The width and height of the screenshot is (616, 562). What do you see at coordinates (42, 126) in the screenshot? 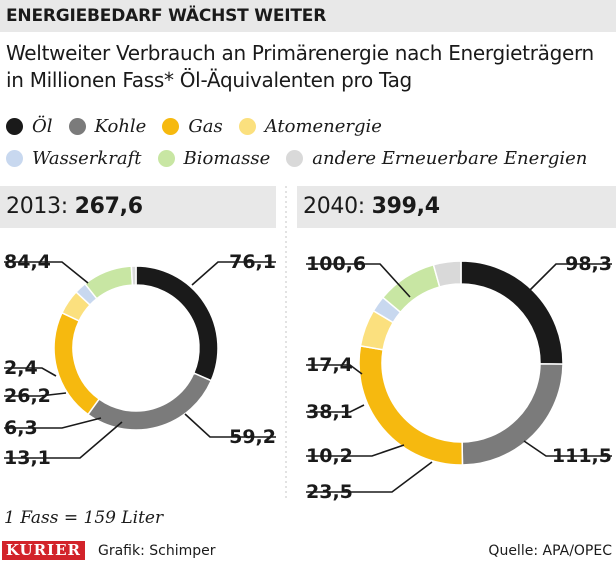
I see `legend-label: Öl` at bounding box center [42, 126].